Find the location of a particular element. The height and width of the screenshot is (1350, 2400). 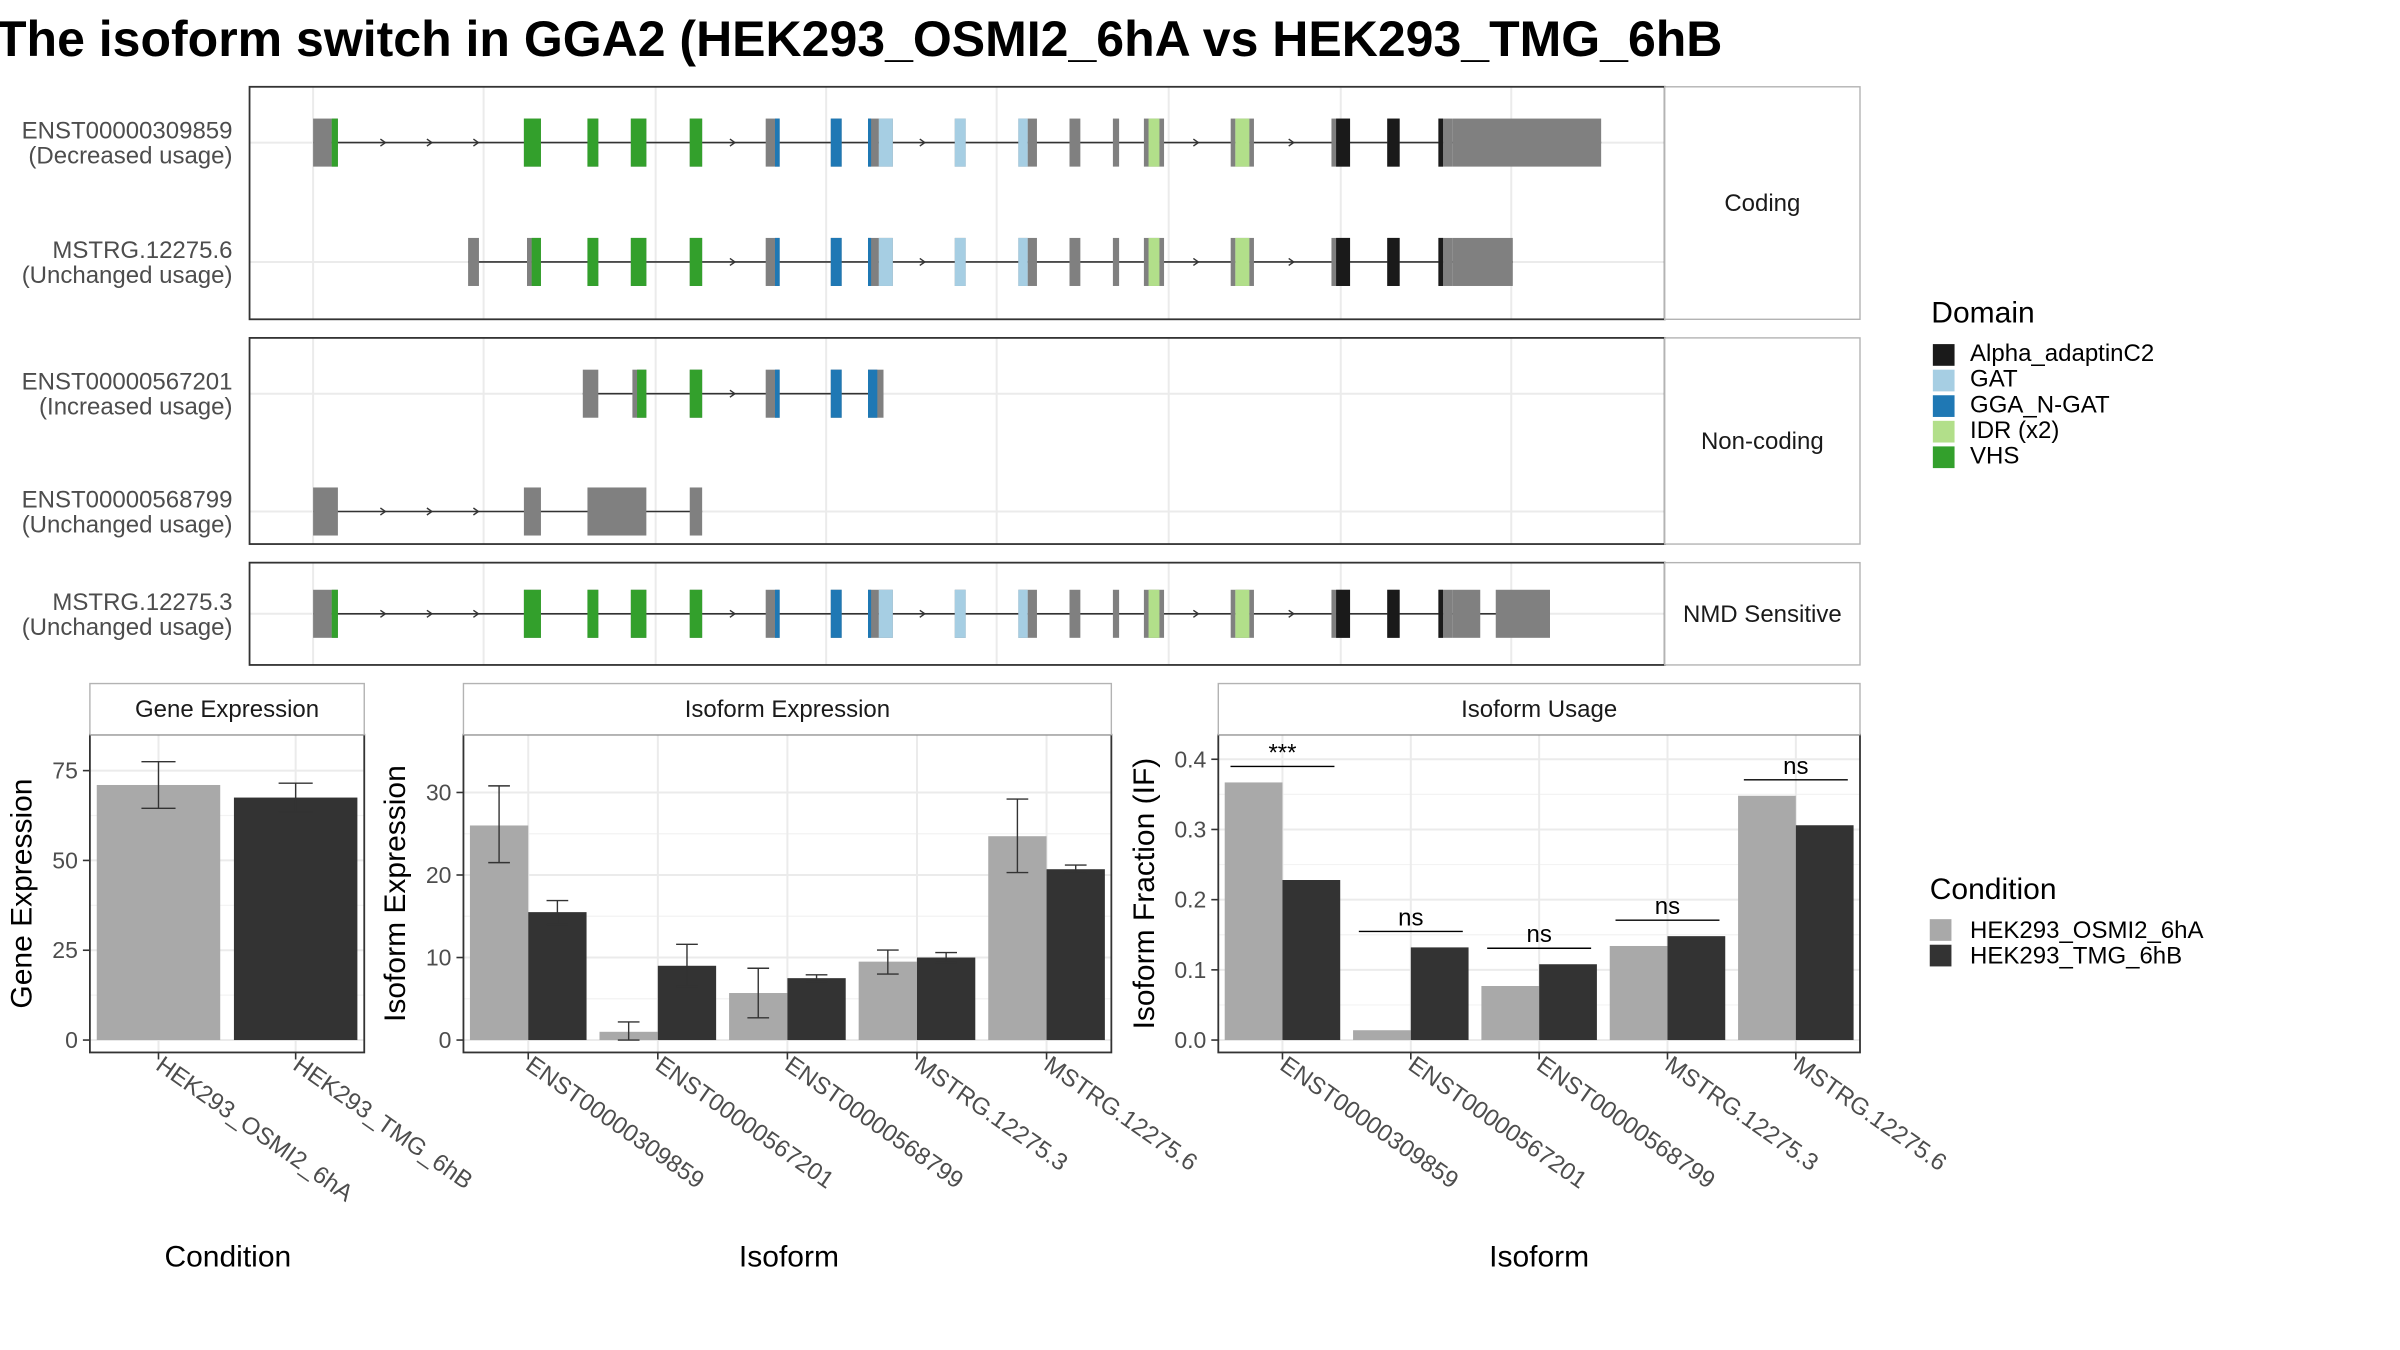

transcript-track: MSTRG.12275.6(Unchanged usage) is located at coordinates (767, 263).